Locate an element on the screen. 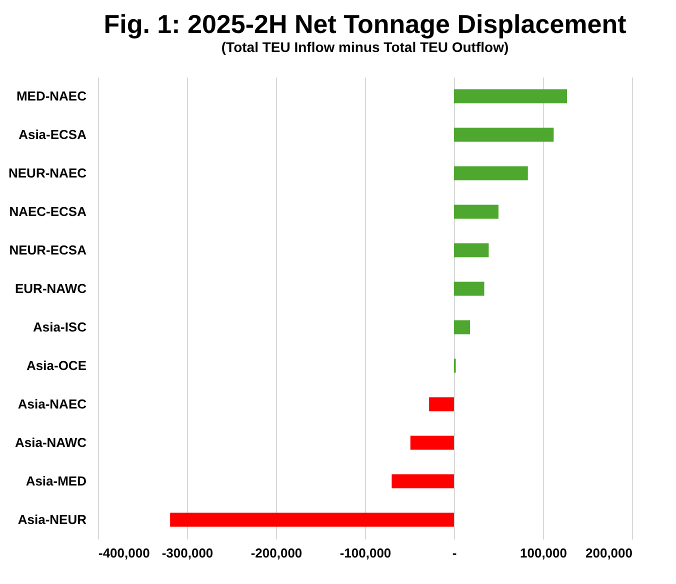 The width and height of the screenshot is (676, 584). y-tick-label: NEUR-NAEC is located at coordinates (48, 172).